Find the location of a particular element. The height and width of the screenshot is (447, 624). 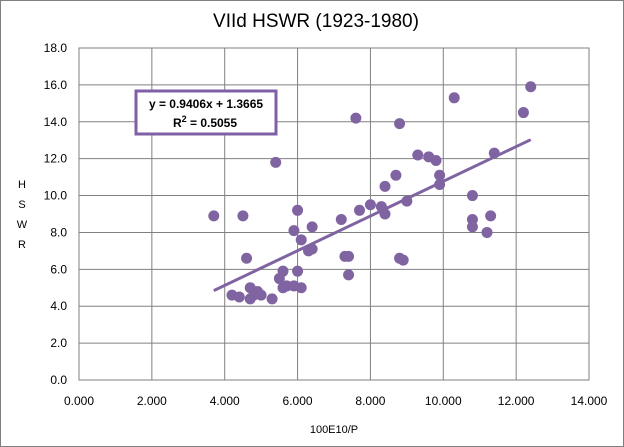

r-squared-r: R is located at coordinates (177, 123).